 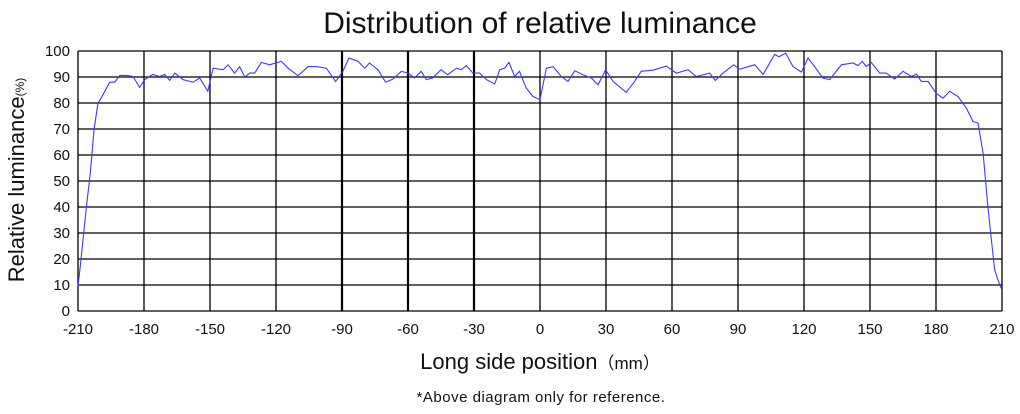 I want to click on x-tick-label: 210, so click(x=1001, y=329).